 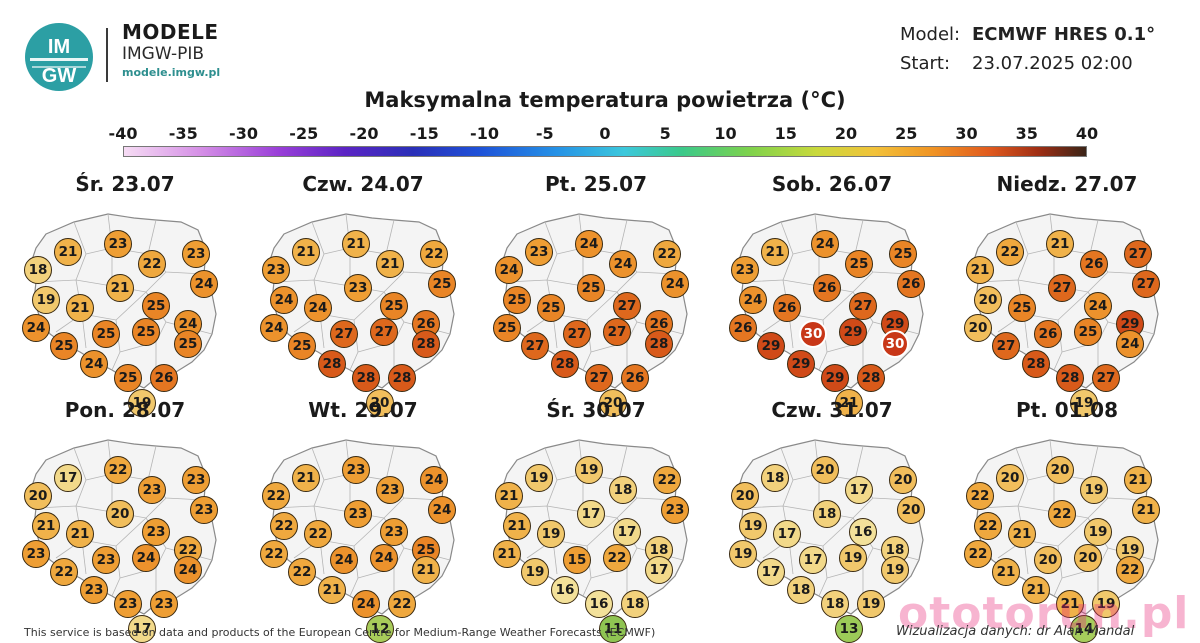 What do you see at coordinates (1067, 184) in the screenshot?
I see `map-day-label: Niedz. 27.07` at bounding box center [1067, 184].